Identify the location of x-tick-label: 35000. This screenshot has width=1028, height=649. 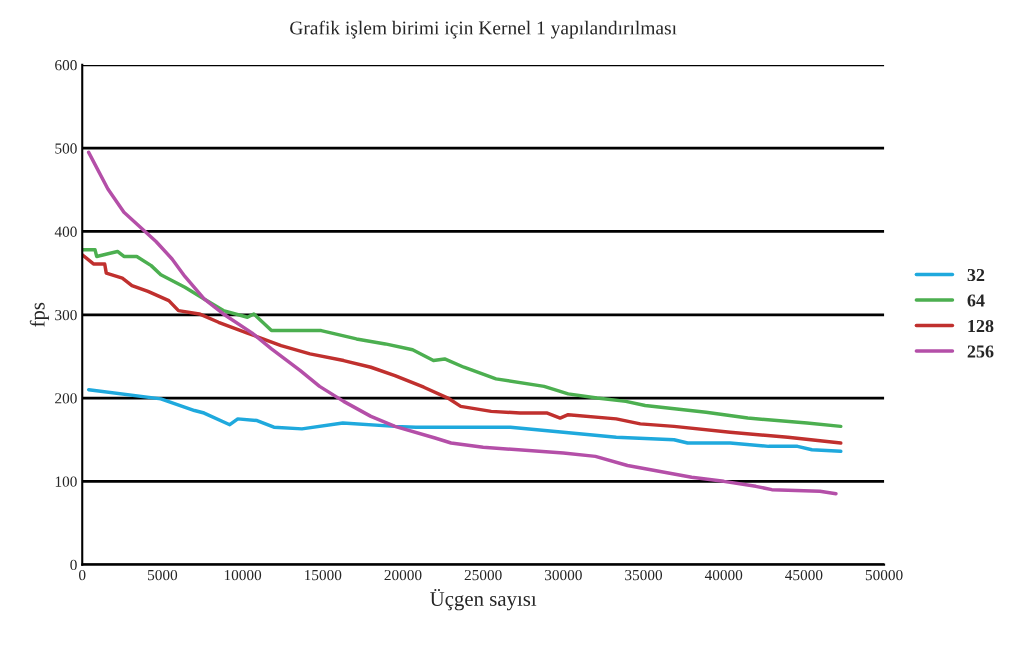
(644, 575).